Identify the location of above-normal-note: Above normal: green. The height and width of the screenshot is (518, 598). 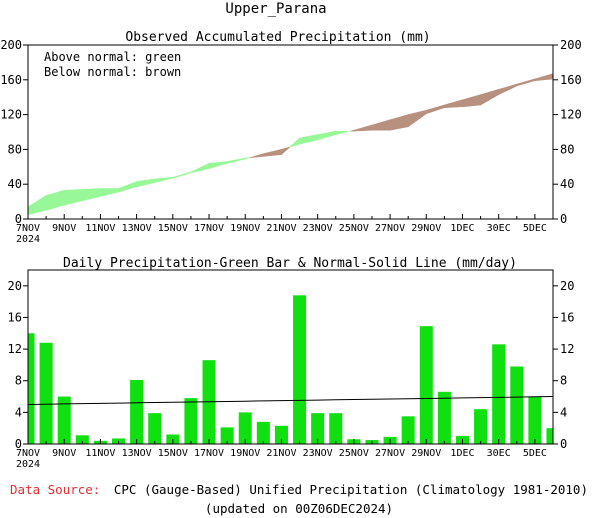
(112, 57).